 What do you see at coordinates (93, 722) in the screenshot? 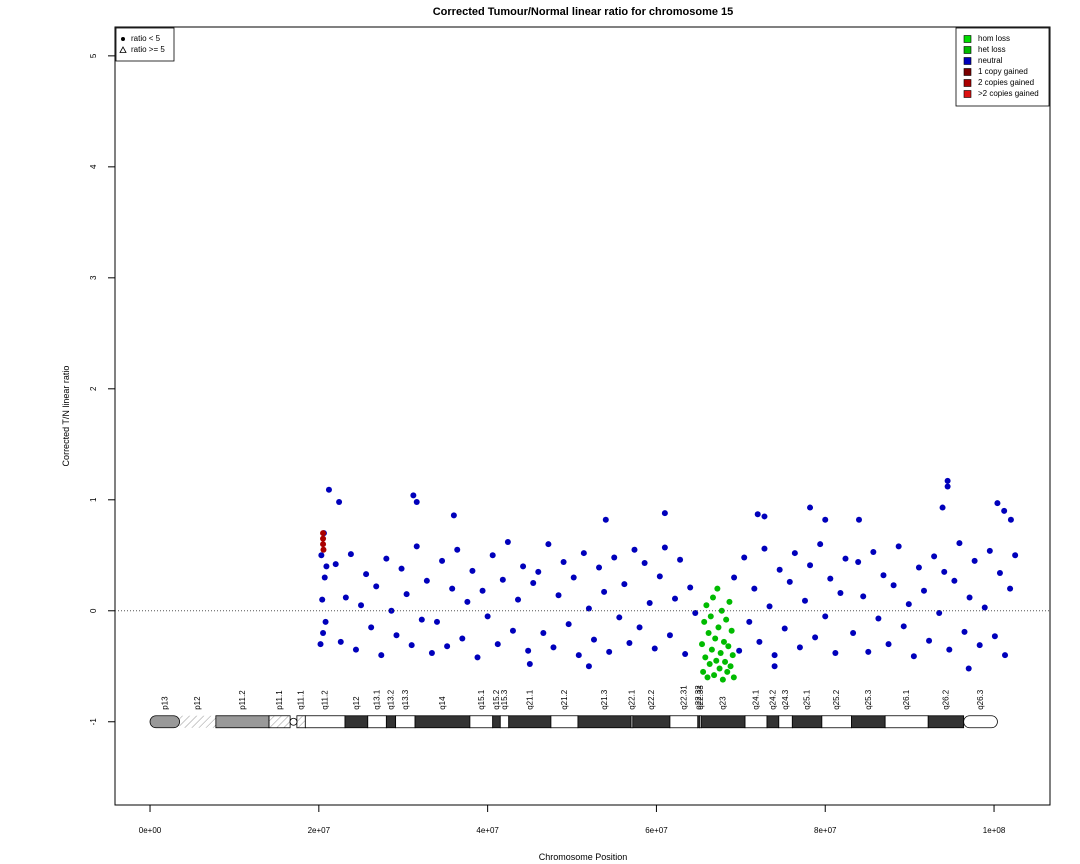
I see `y-tick-label: -1` at bounding box center [93, 722].